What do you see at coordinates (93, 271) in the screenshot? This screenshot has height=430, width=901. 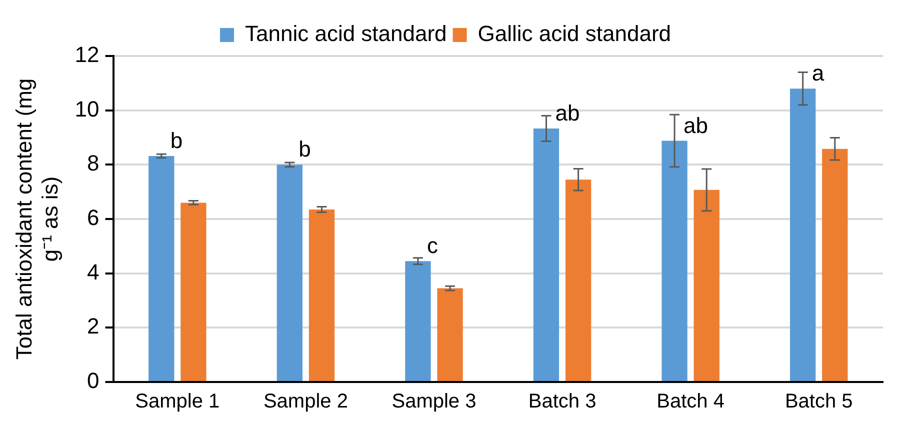 I see `y-tick-label: 4` at bounding box center [93, 271].